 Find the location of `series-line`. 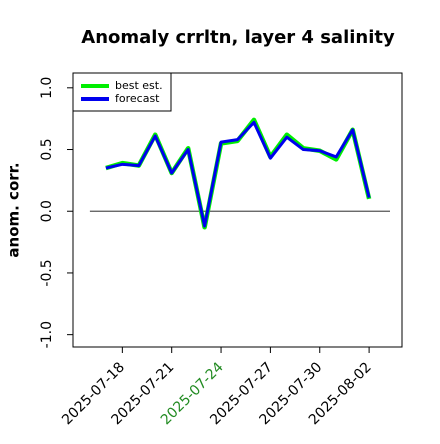

series-line is located at coordinates (238, 174).